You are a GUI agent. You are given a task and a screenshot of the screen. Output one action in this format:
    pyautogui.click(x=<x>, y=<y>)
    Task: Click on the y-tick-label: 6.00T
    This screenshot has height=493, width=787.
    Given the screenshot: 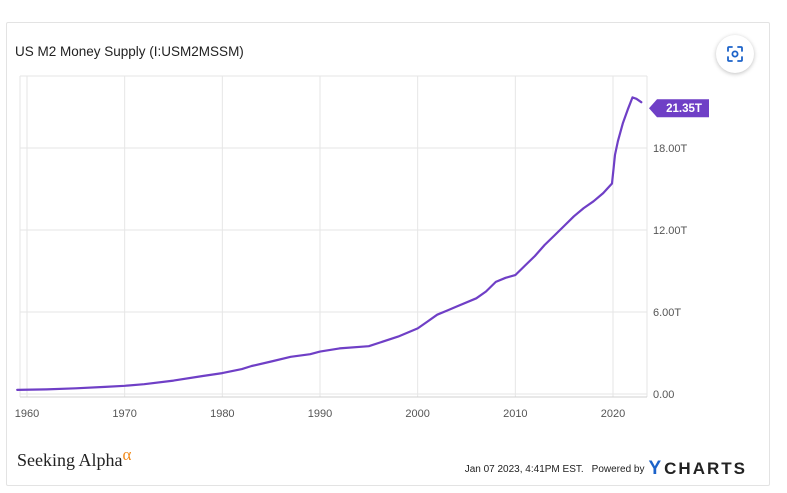 What is the action you would take?
    pyautogui.click(x=667, y=313)
    